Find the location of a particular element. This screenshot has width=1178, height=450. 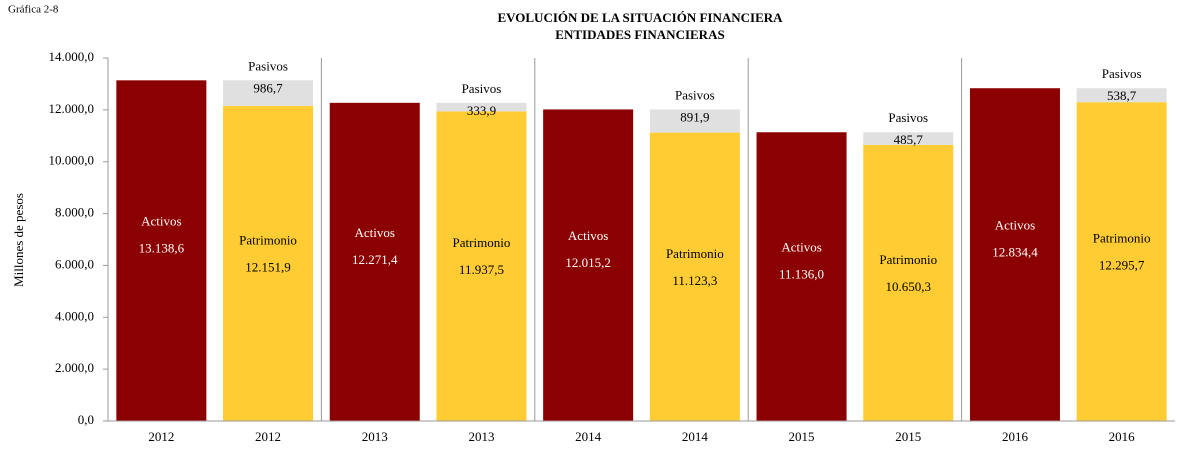

y-tick-label: 10.000,0 is located at coordinates (72, 160).